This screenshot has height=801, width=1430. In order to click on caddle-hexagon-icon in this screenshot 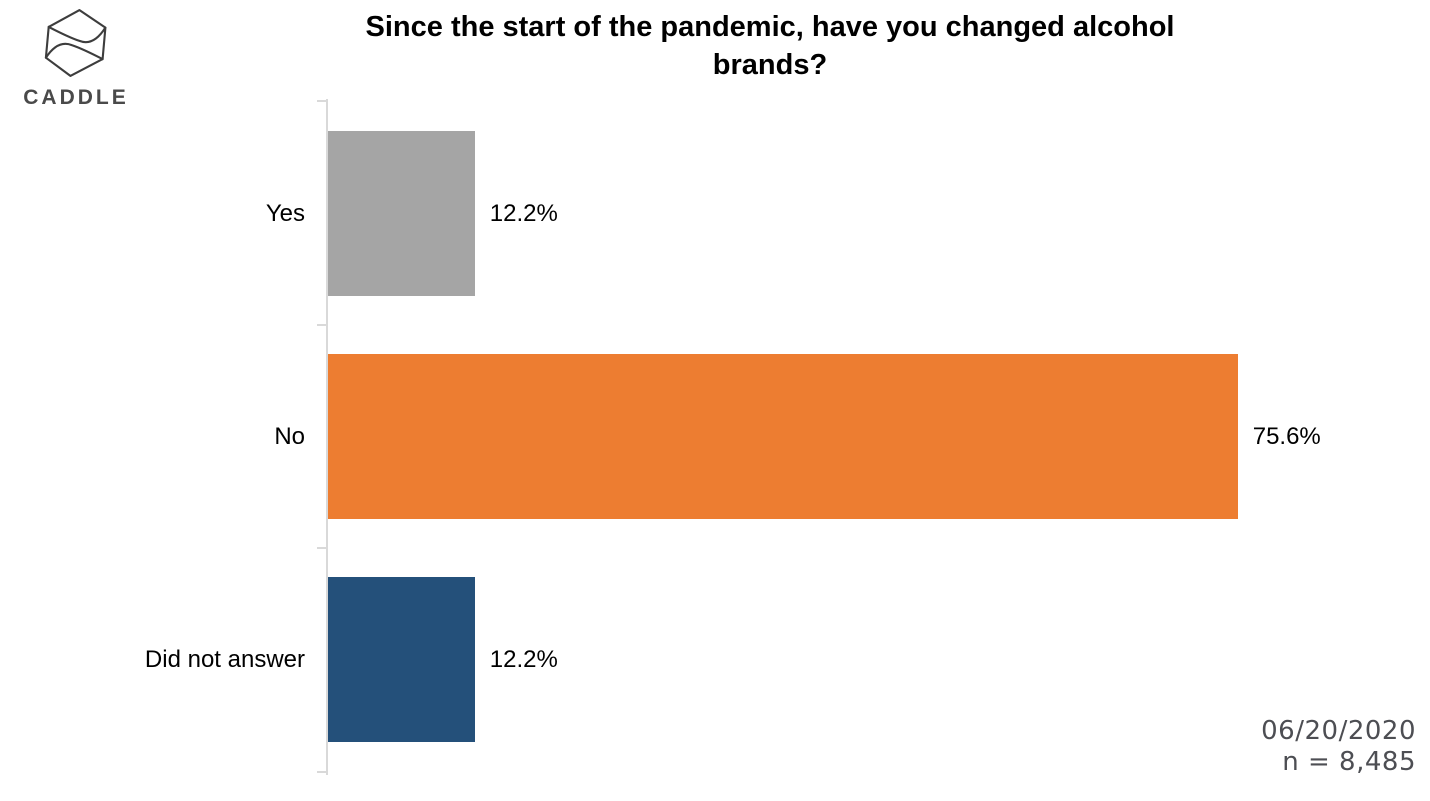, I will do `click(75, 43)`.